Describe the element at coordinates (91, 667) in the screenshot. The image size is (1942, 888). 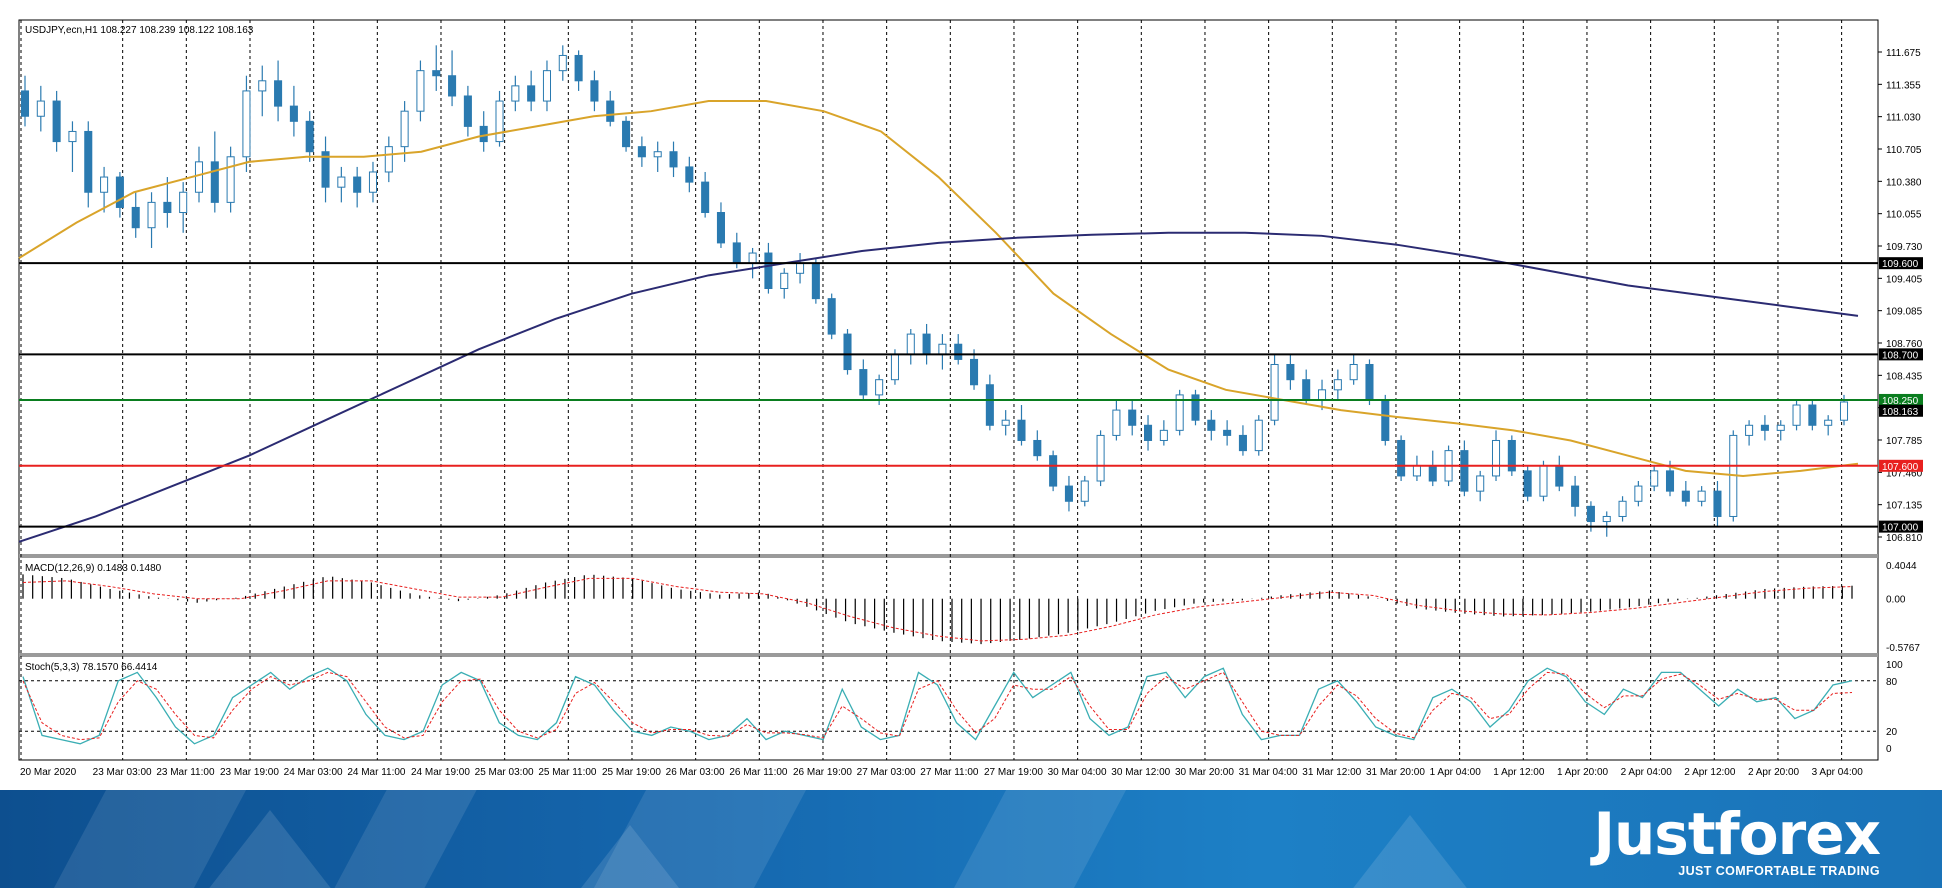
I see `stoch-label: Stoch(5,3,3) 78.1570 66.4414` at that location.